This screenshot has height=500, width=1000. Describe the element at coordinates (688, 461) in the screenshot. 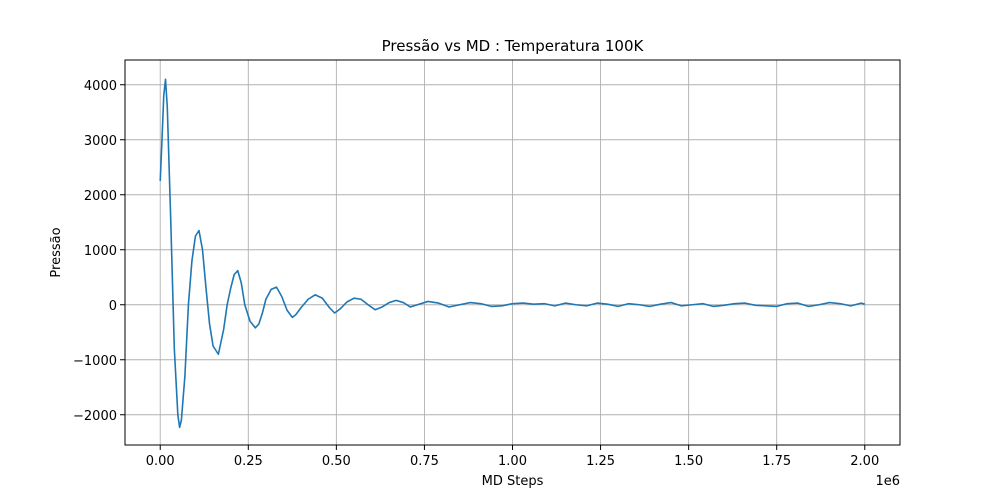

I see `x-tick-label: 1.50` at that location.